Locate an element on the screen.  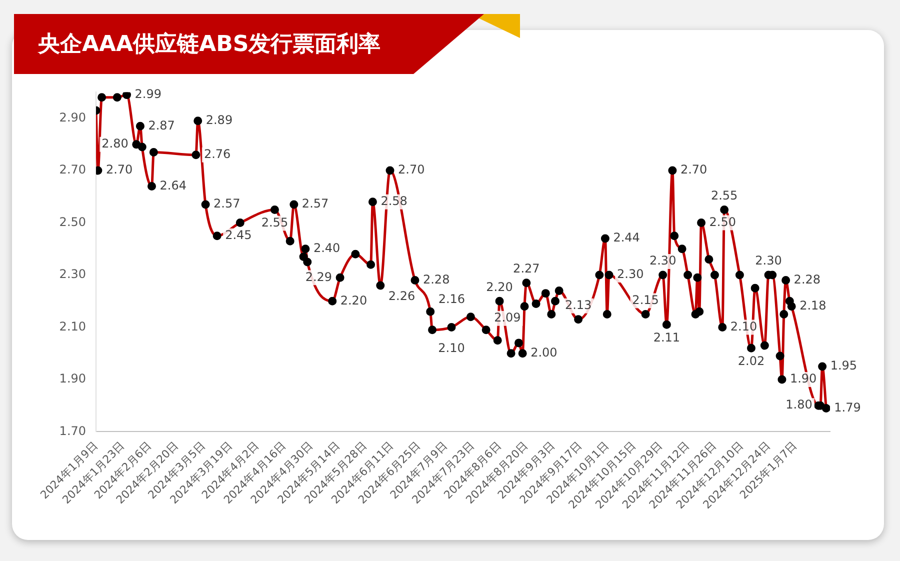
y-tick-label: 1.90 is located at coordinates (72, 379).